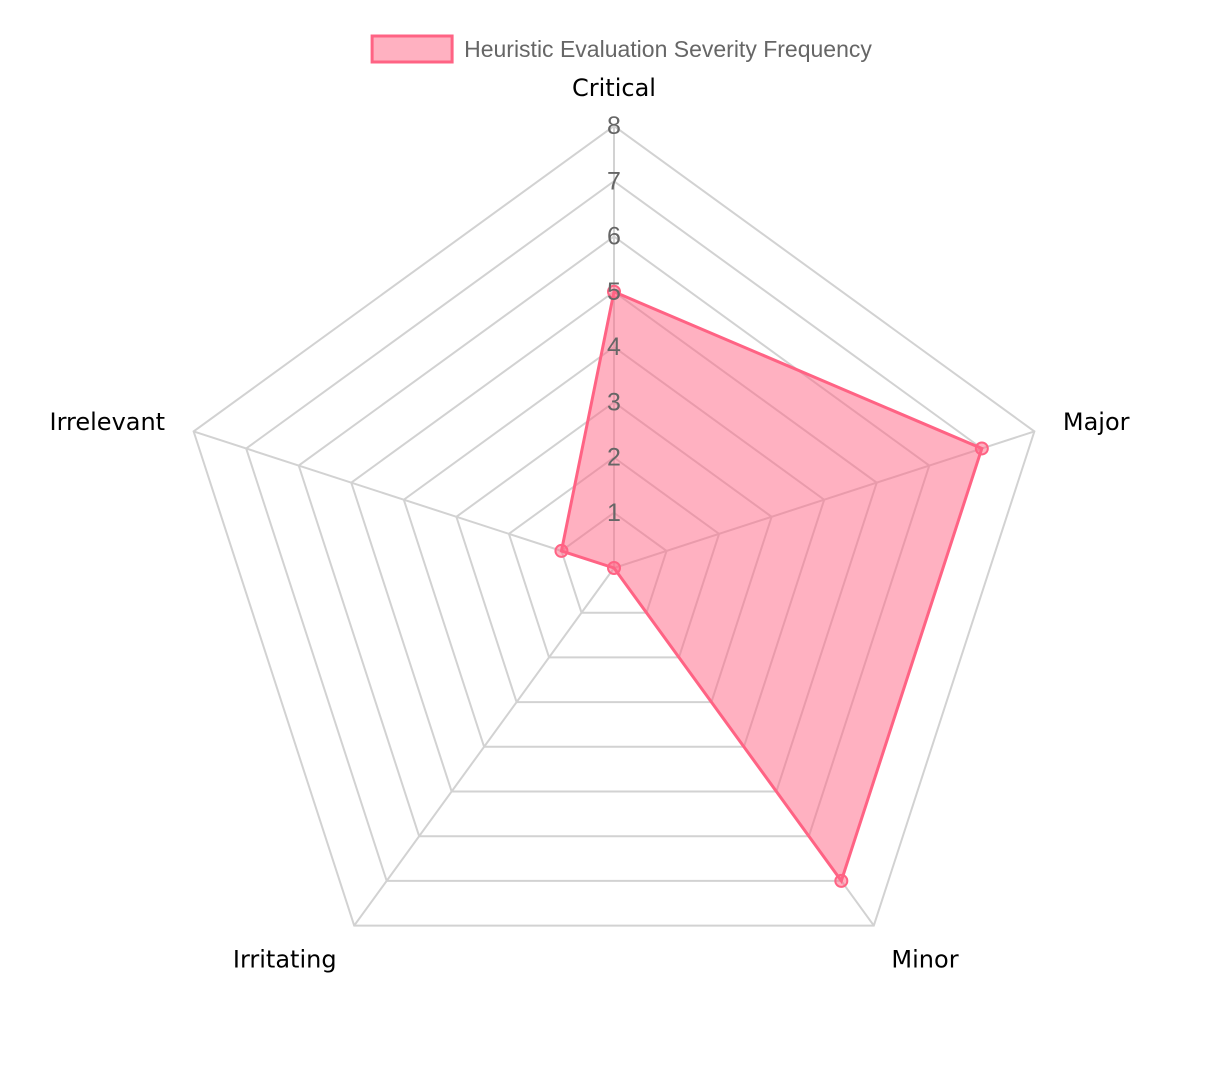  What do you see at coordinates (614, 88) in the screenshot?
I see `axis-label-critical: Critical` at bounding box center [614, 88].